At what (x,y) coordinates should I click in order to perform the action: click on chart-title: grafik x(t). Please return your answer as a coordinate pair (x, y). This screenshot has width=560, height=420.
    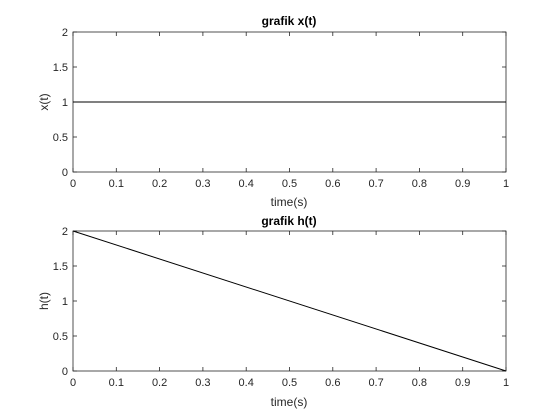
    Looking at the image, I should click on (289, 21).